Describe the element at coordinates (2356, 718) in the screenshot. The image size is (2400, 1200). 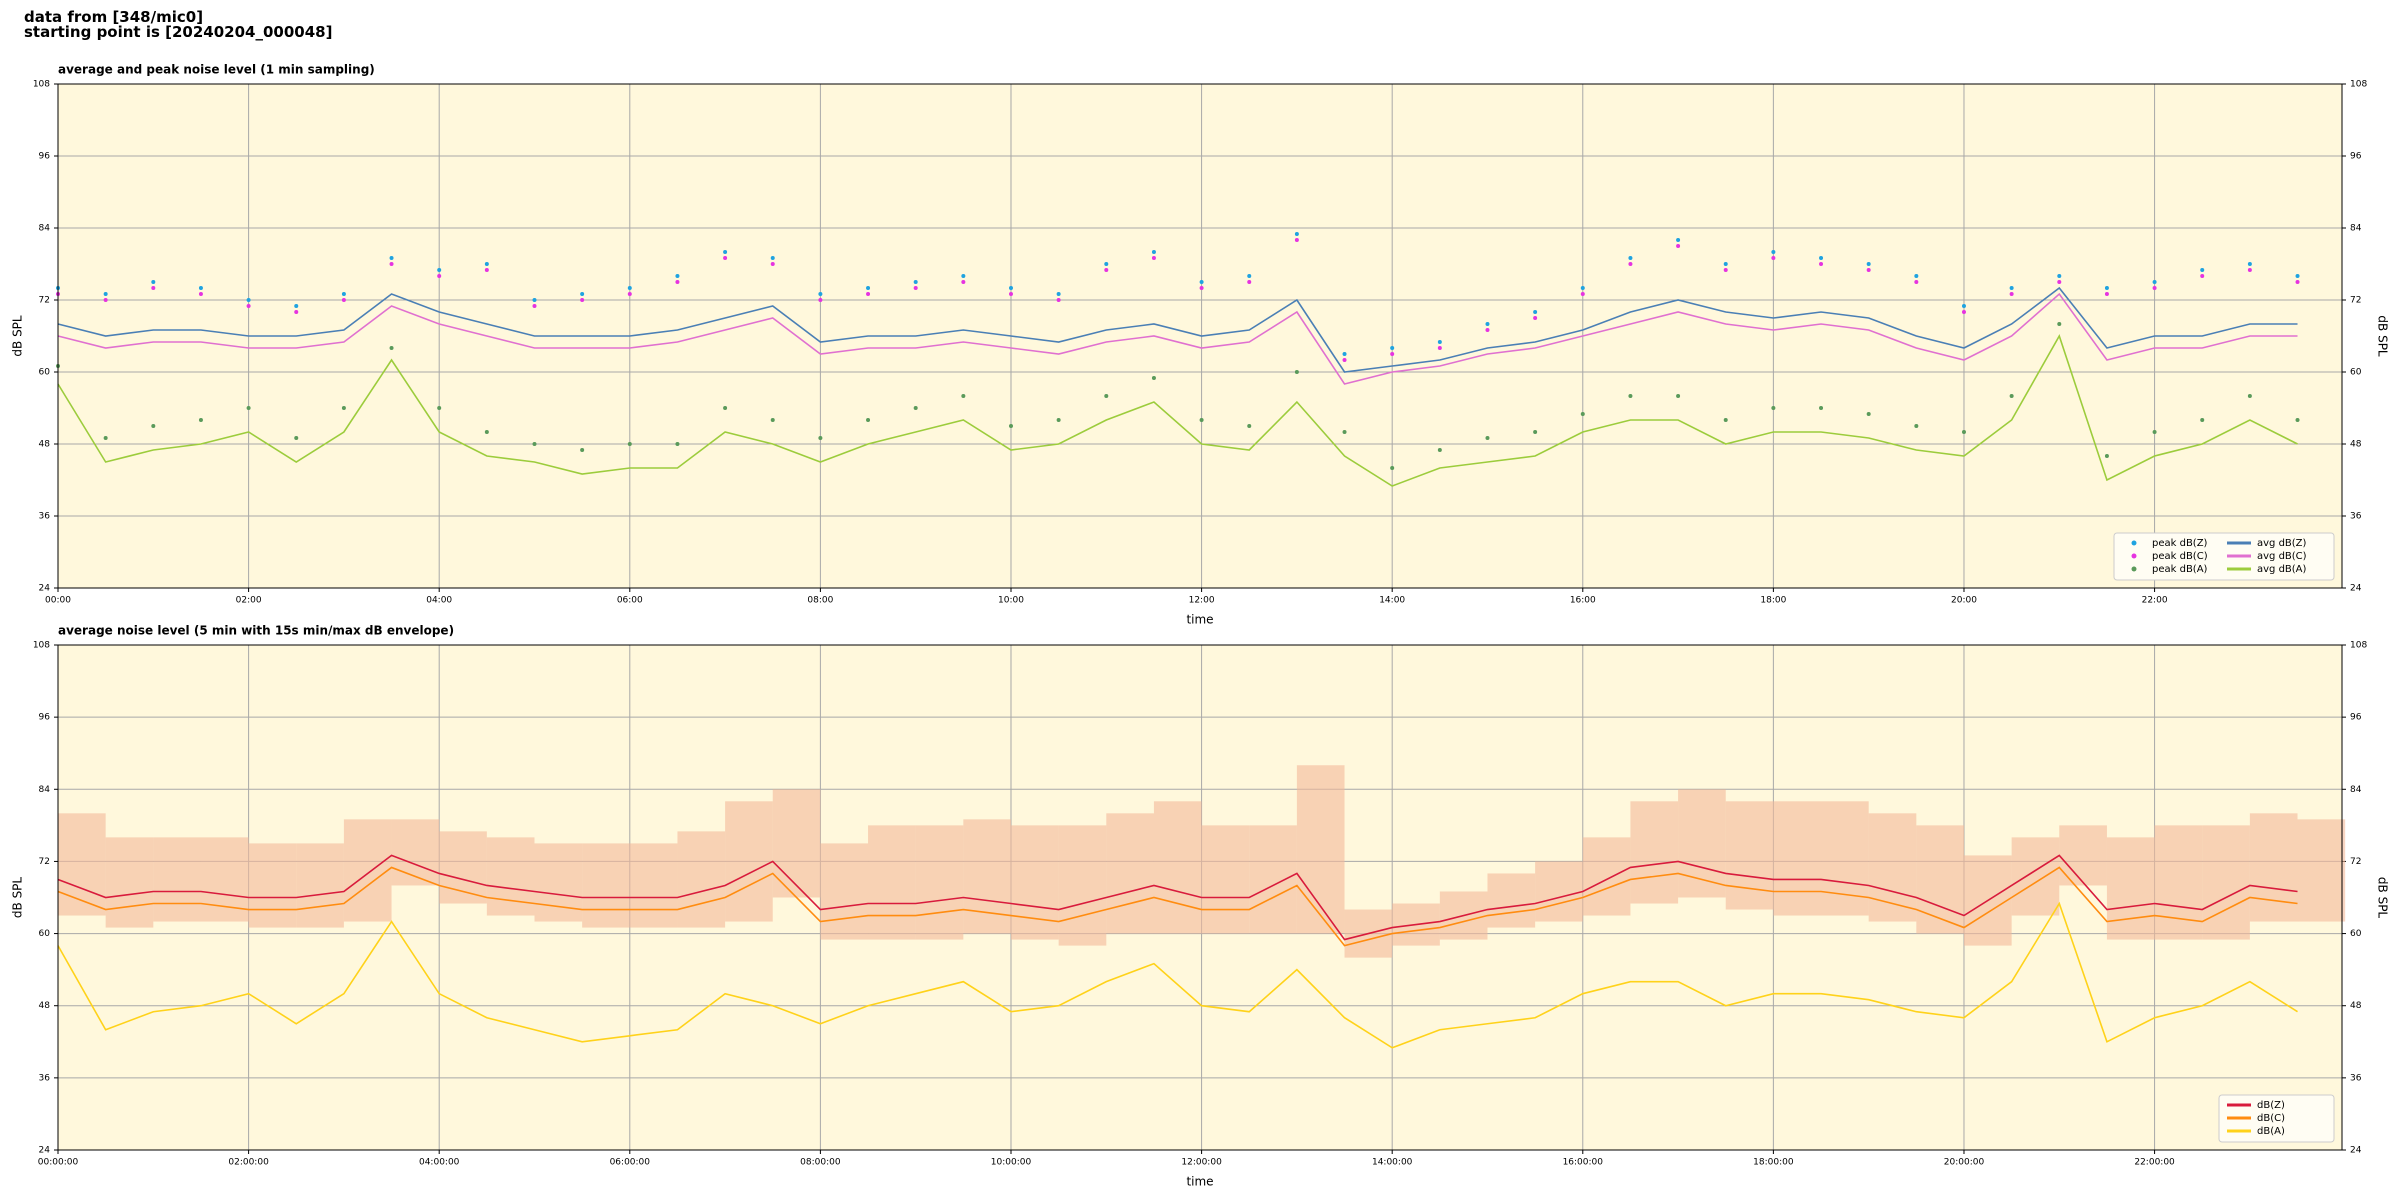
I see `y-tick-label: 96` at that location.